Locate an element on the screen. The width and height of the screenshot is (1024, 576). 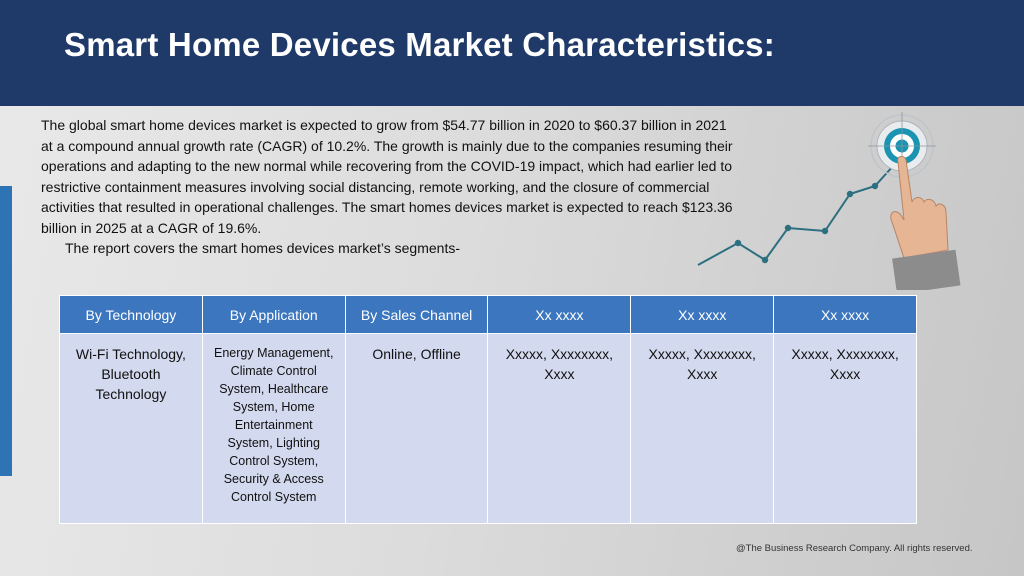
table-cell: Wi-Fi Technology, Bluetooth Technology is located at coordinates (131, 428).